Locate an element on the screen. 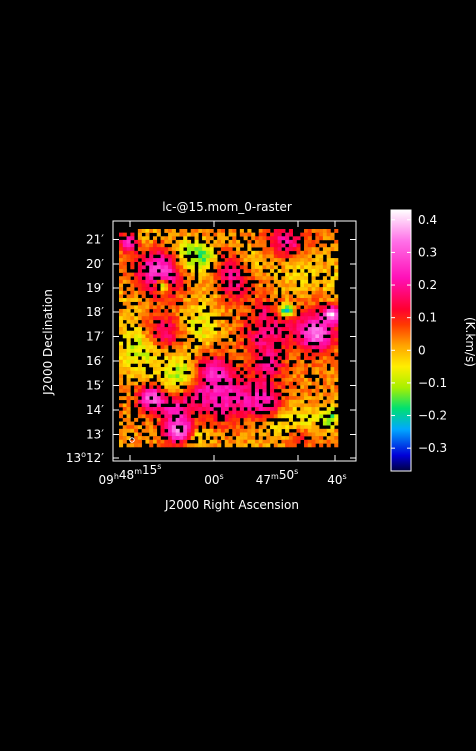 Image resolution: width=476 pixels, height=751 pixels. colorbar-tick-label: −0.3 is located at coordinates (432, 448).